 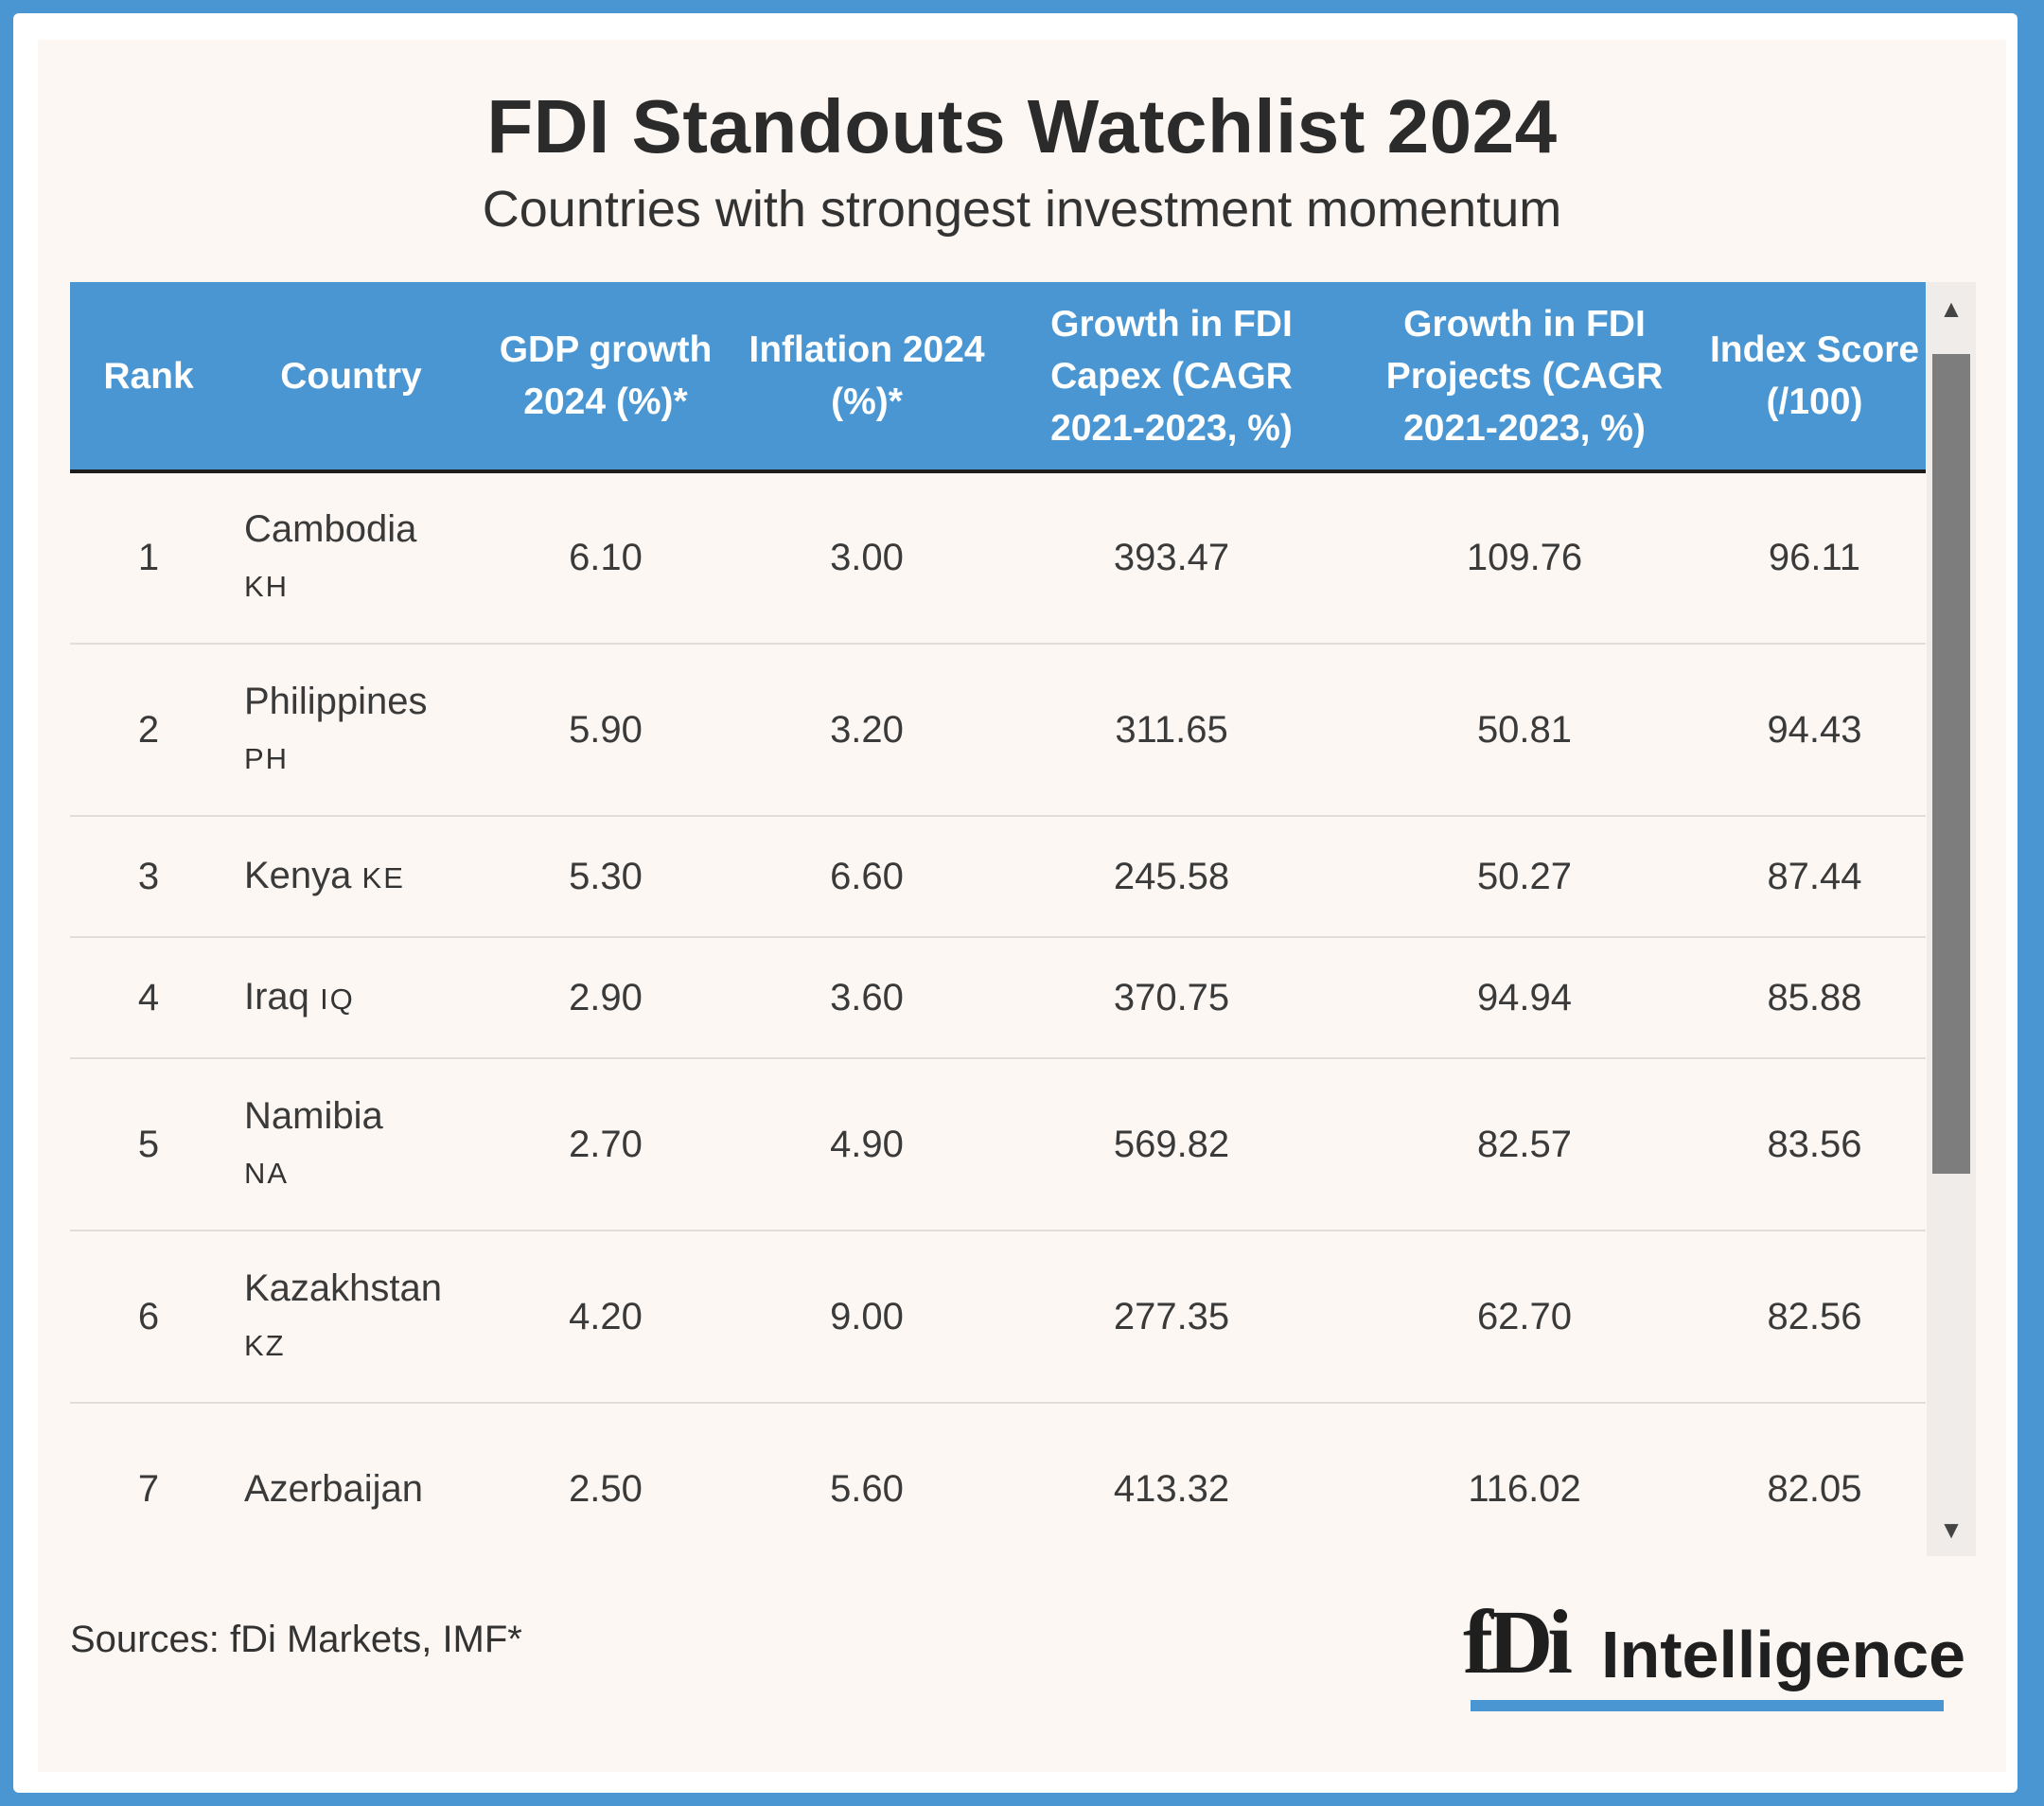 I want to click on fdi-intelligence-logo: fDi Intelligence, so click(x=1714, y=1661).